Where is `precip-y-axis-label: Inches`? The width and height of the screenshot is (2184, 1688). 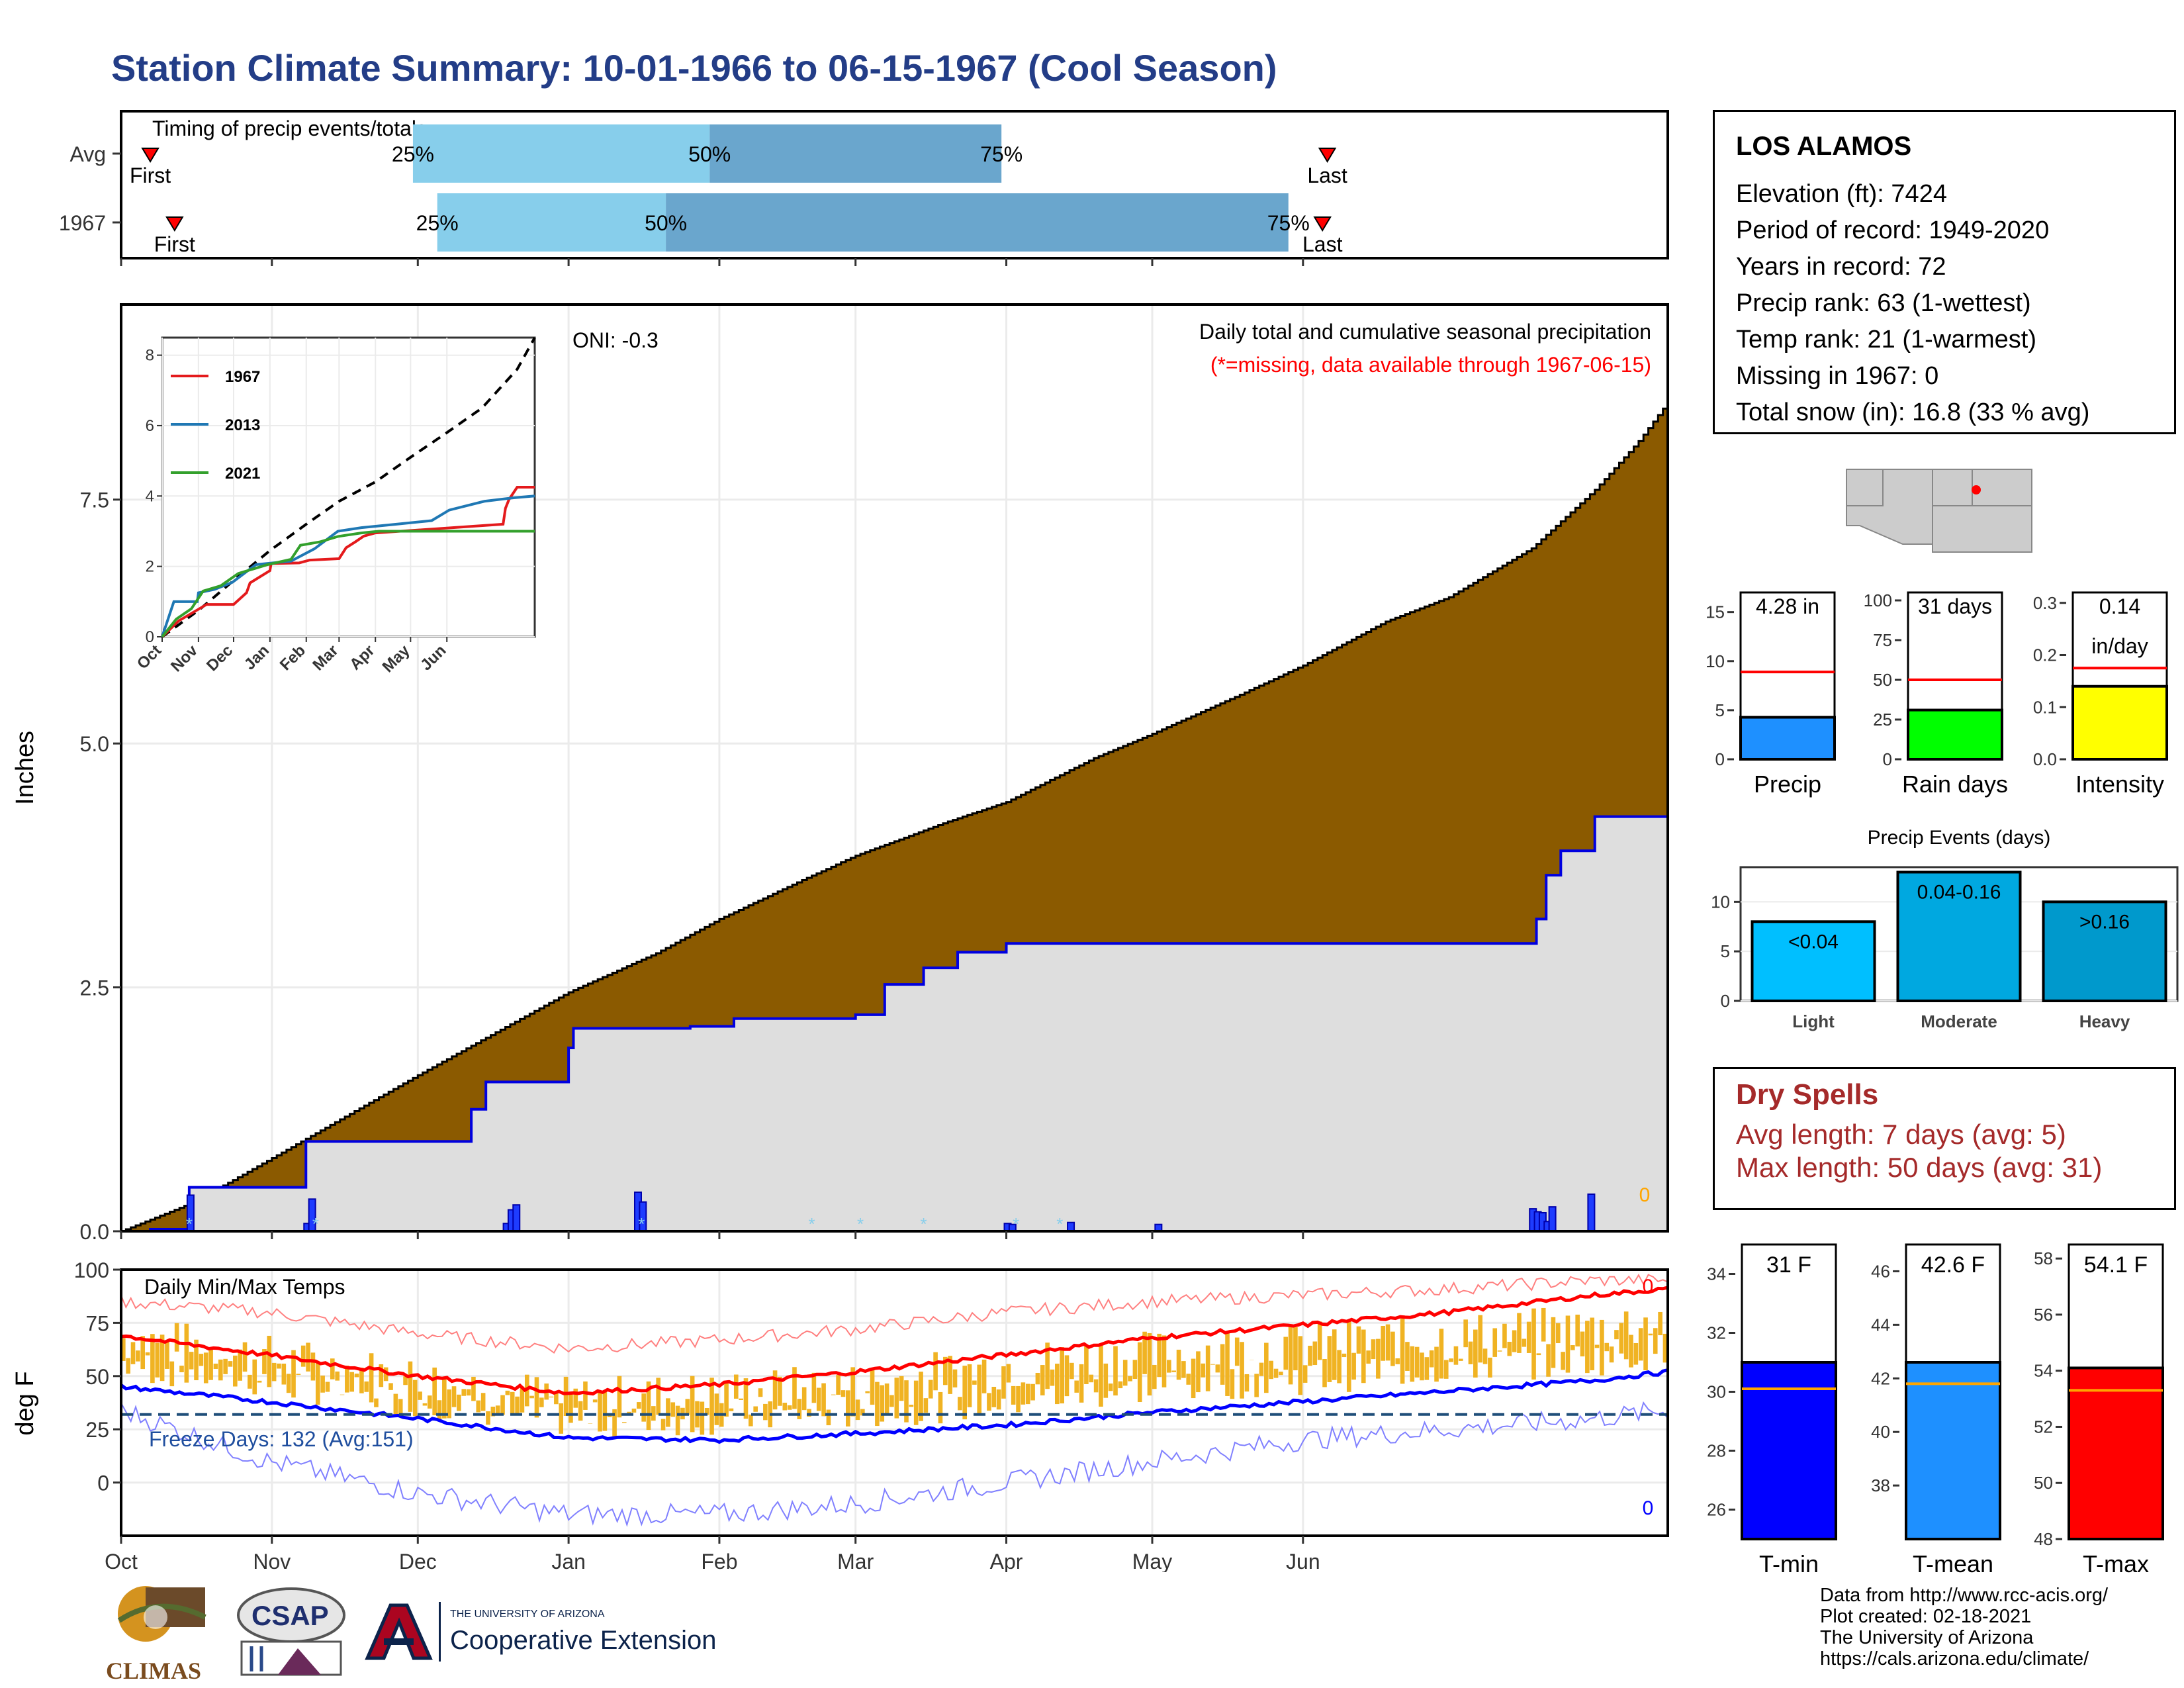 precip-y-axis-label: Inches is located at coordinates (25, 768).